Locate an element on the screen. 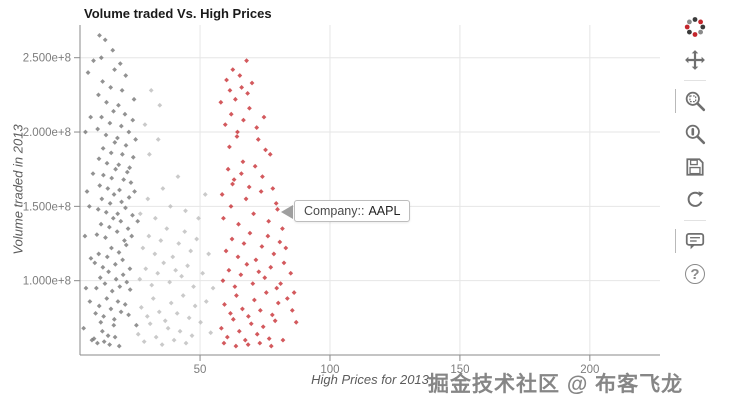  series-other-companies-light is located at coordinates (175, 217).